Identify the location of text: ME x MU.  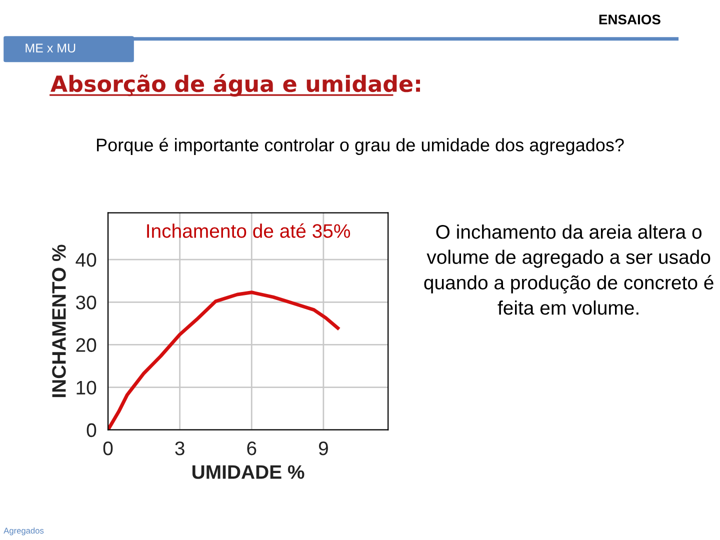
(51, 48).